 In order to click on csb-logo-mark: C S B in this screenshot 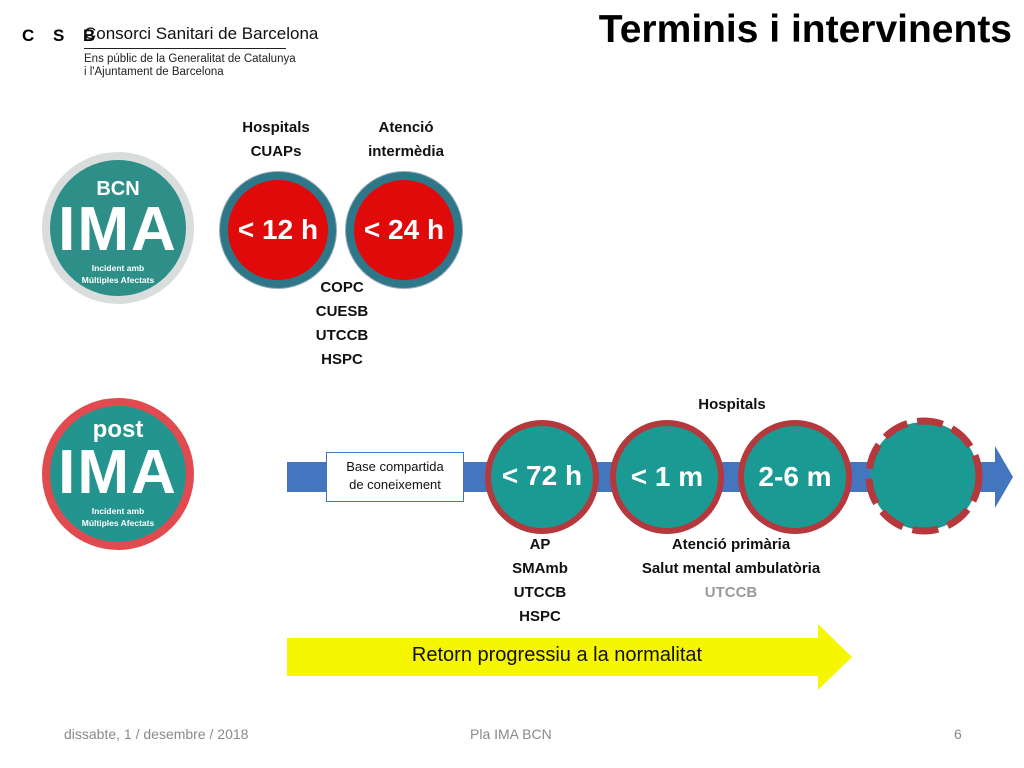, I will do `click(62, 35)`.